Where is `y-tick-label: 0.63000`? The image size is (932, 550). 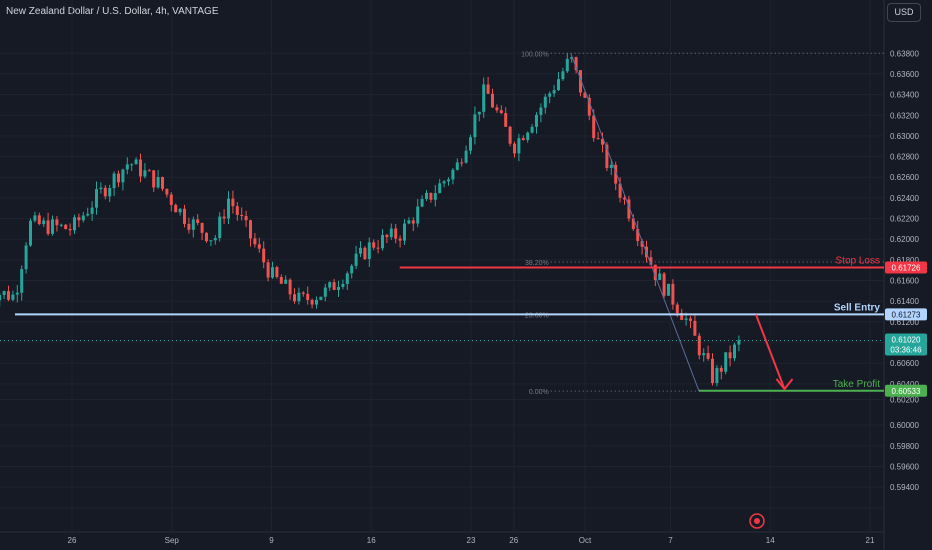
y-tick-label: 0.63000 is located at coordinates (904, 136).